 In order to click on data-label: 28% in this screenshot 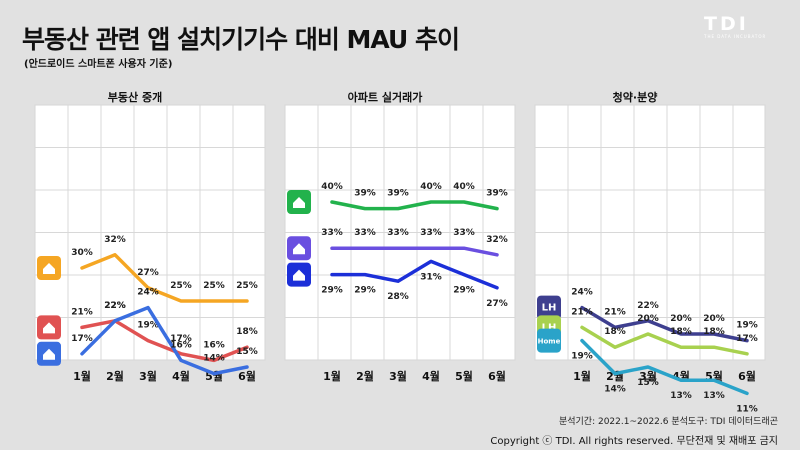, I will do `click(398, 297)`.